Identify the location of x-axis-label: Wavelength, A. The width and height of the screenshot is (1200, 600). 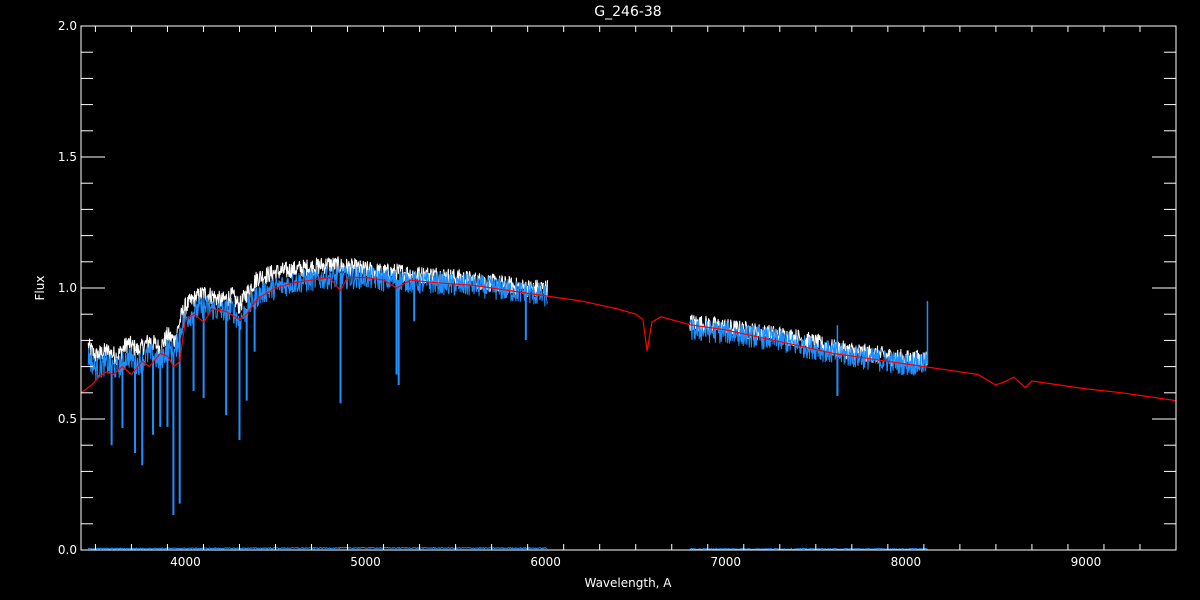
(628, 583).